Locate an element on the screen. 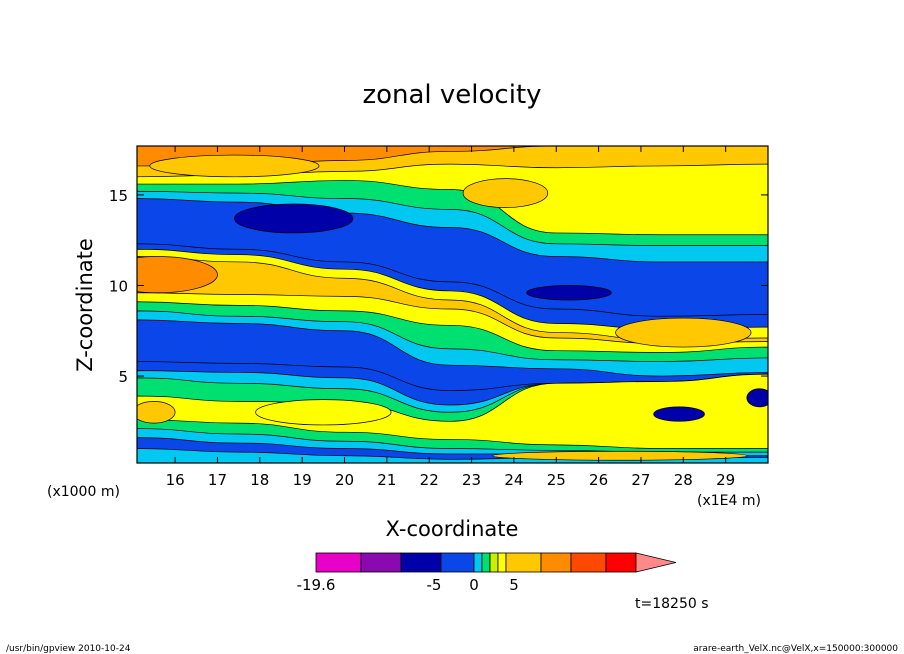  colorbar-label-1: -5 is located at coordinates (434, 585).